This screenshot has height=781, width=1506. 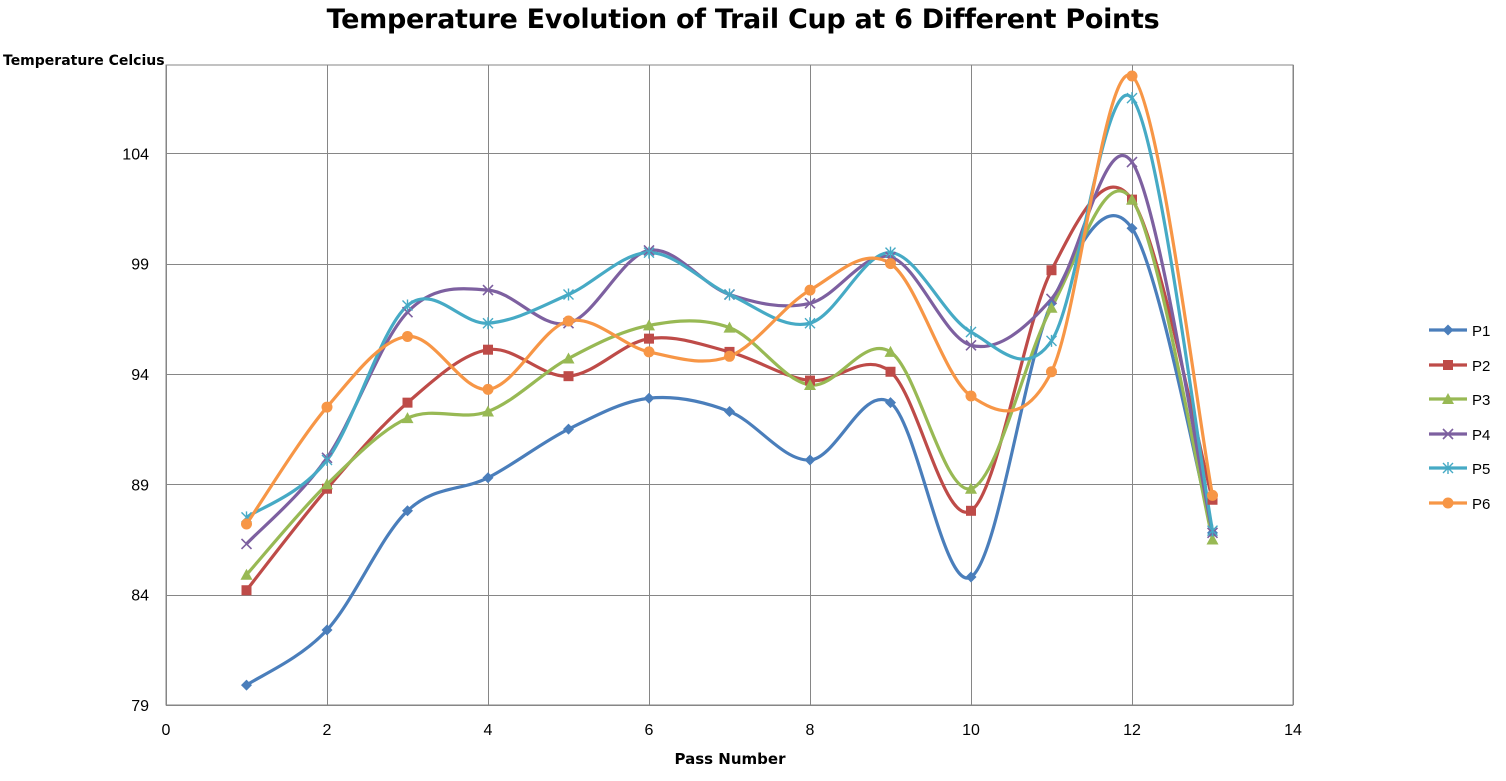 I want to click on x-tick-label: 10, so click(x=971, y=730).